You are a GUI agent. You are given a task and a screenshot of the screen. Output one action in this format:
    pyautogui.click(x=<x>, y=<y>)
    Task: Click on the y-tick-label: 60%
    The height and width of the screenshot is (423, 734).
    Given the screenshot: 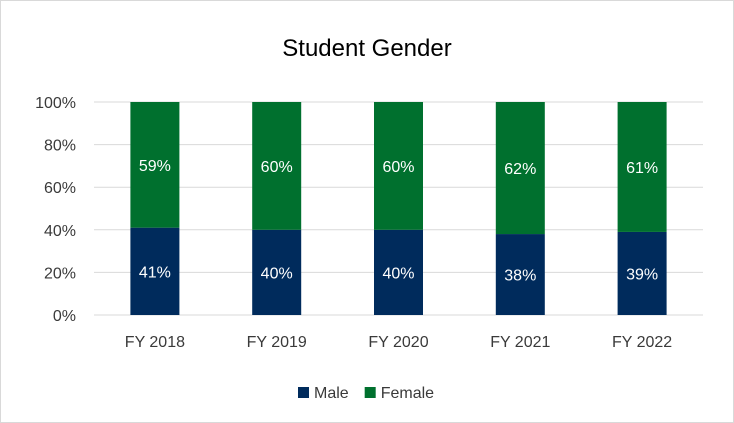 What is the action you would take?
    pyautogui.click(x=60, y=188)
    